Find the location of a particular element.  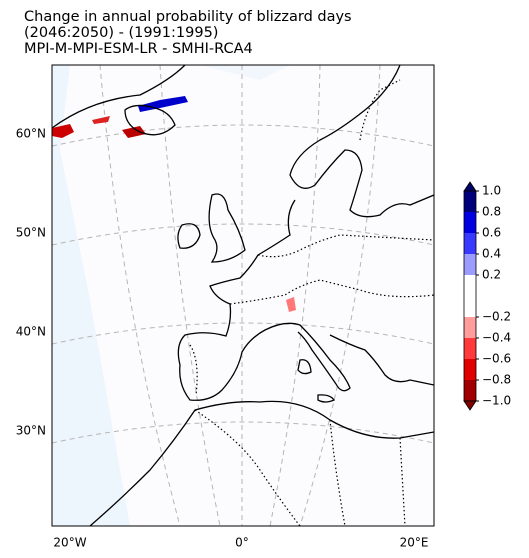

title-line: (2046:2050) - (1991:1995) is located at coordinates (121, 33).